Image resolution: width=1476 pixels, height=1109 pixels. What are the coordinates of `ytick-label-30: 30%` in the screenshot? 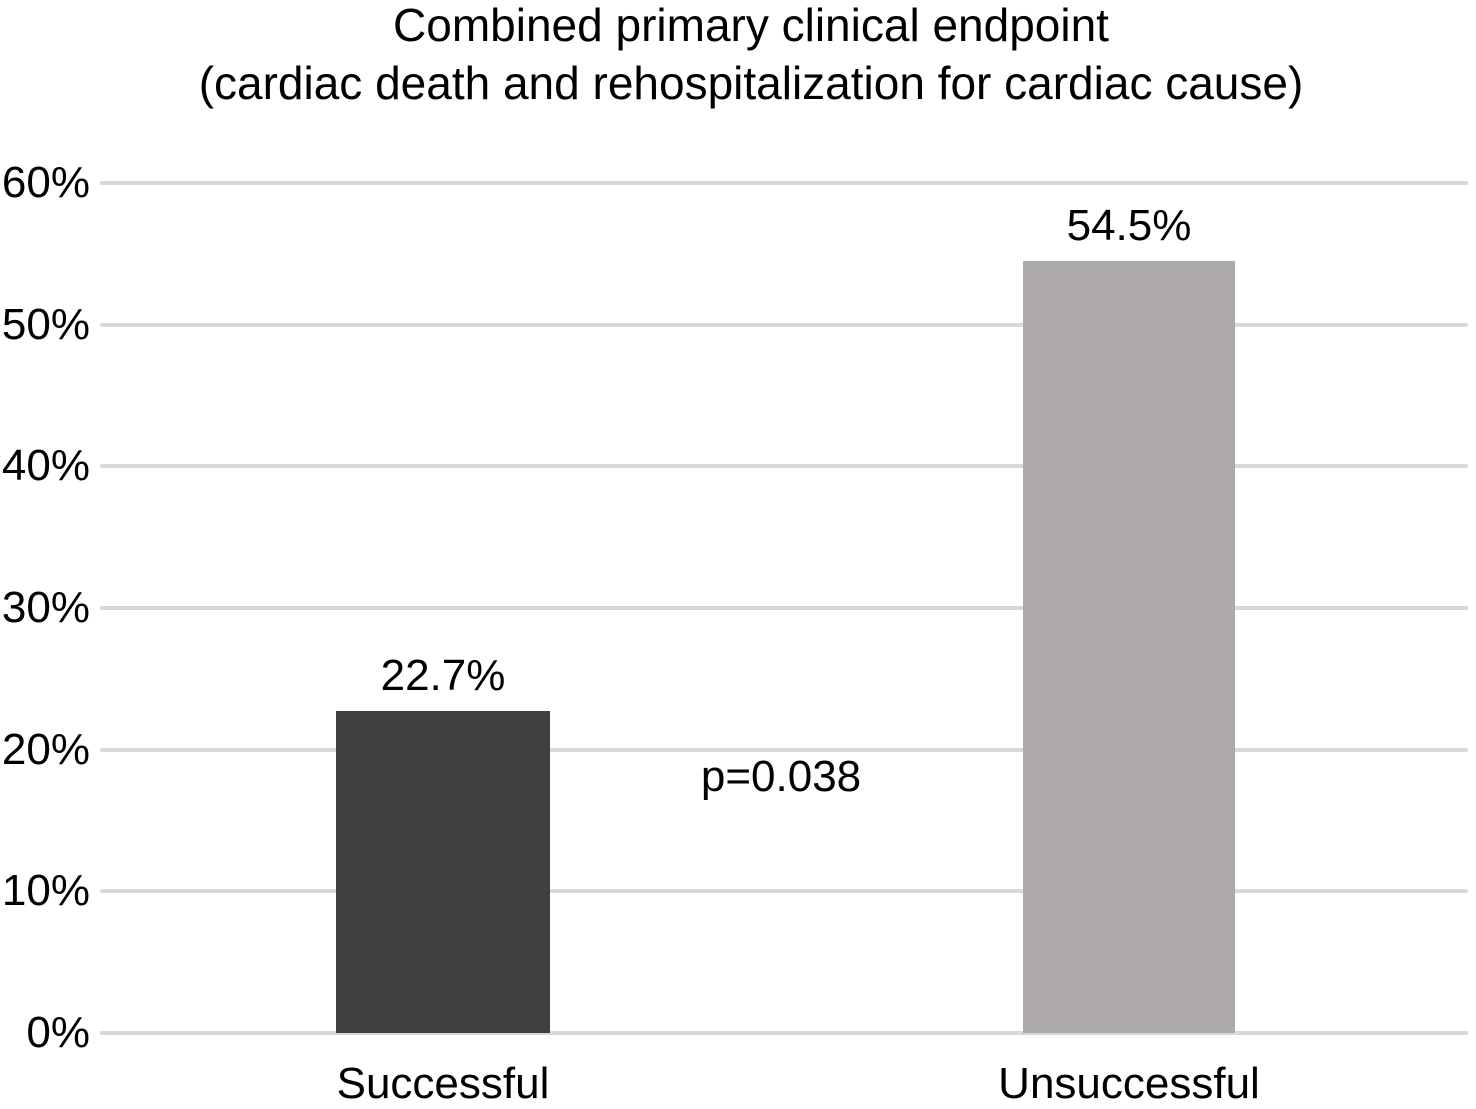 It's located at (45, 607).